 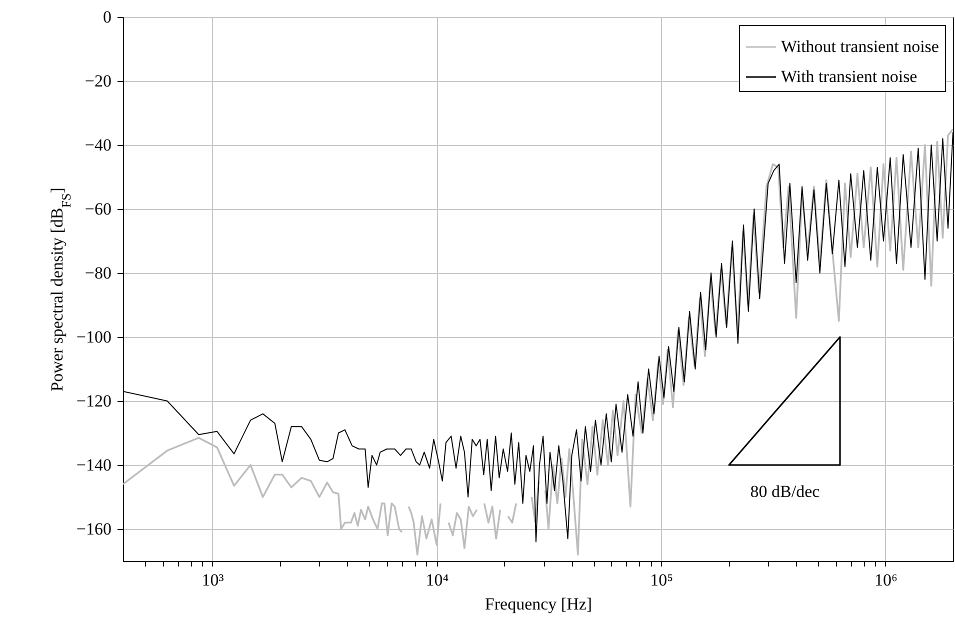 I want to click on x-tick-label: 10⁴, so click(x=437, y=580).